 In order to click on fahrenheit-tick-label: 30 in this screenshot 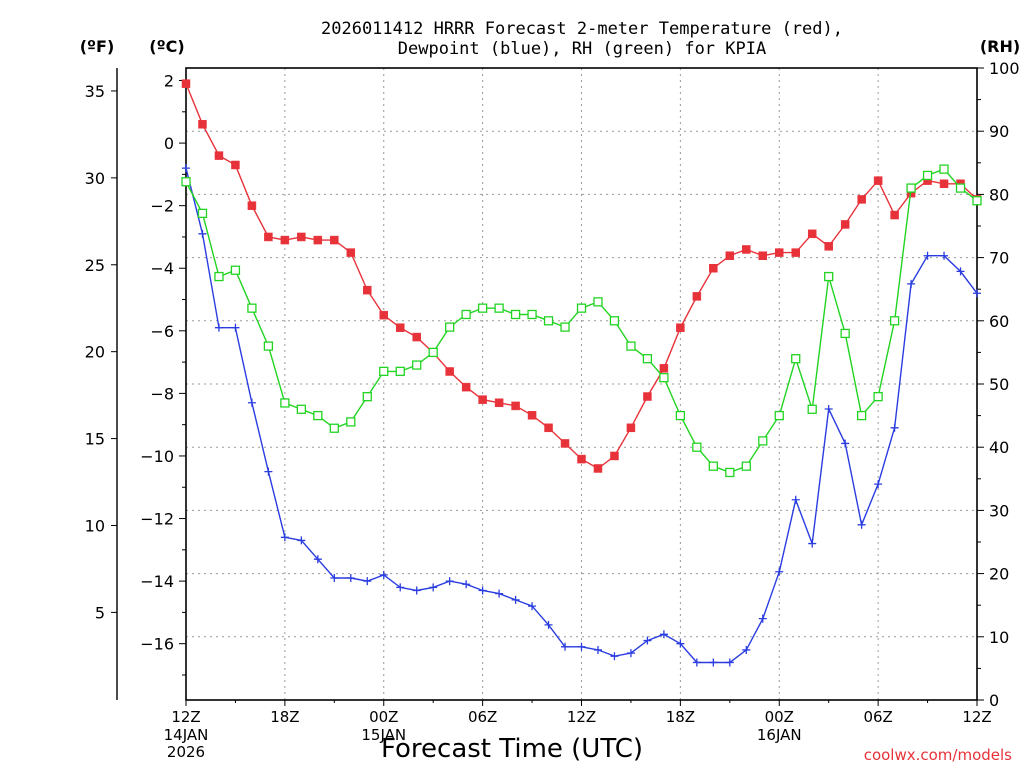, I will do `click(95, 178)`.